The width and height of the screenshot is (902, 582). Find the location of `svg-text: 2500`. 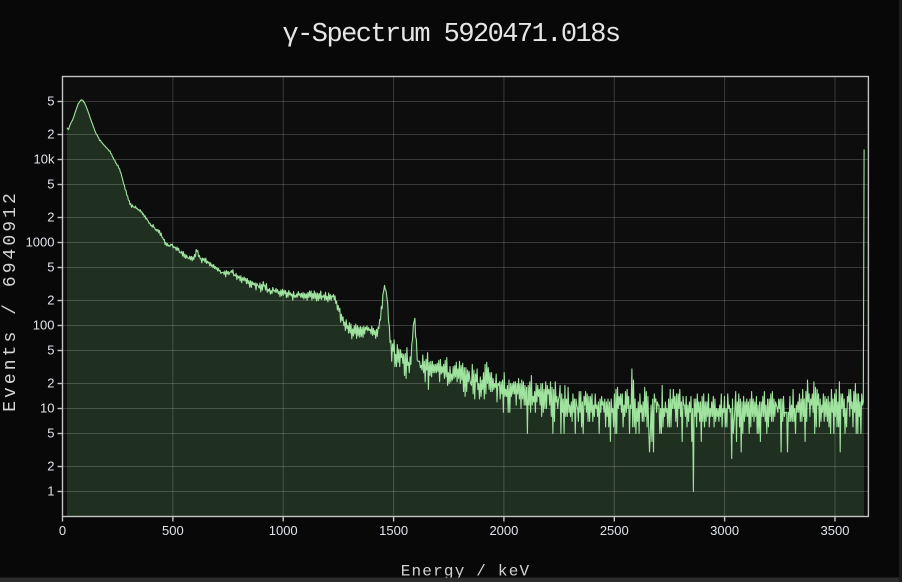

svg-text: 2500 is located at coordinates (614, 530).